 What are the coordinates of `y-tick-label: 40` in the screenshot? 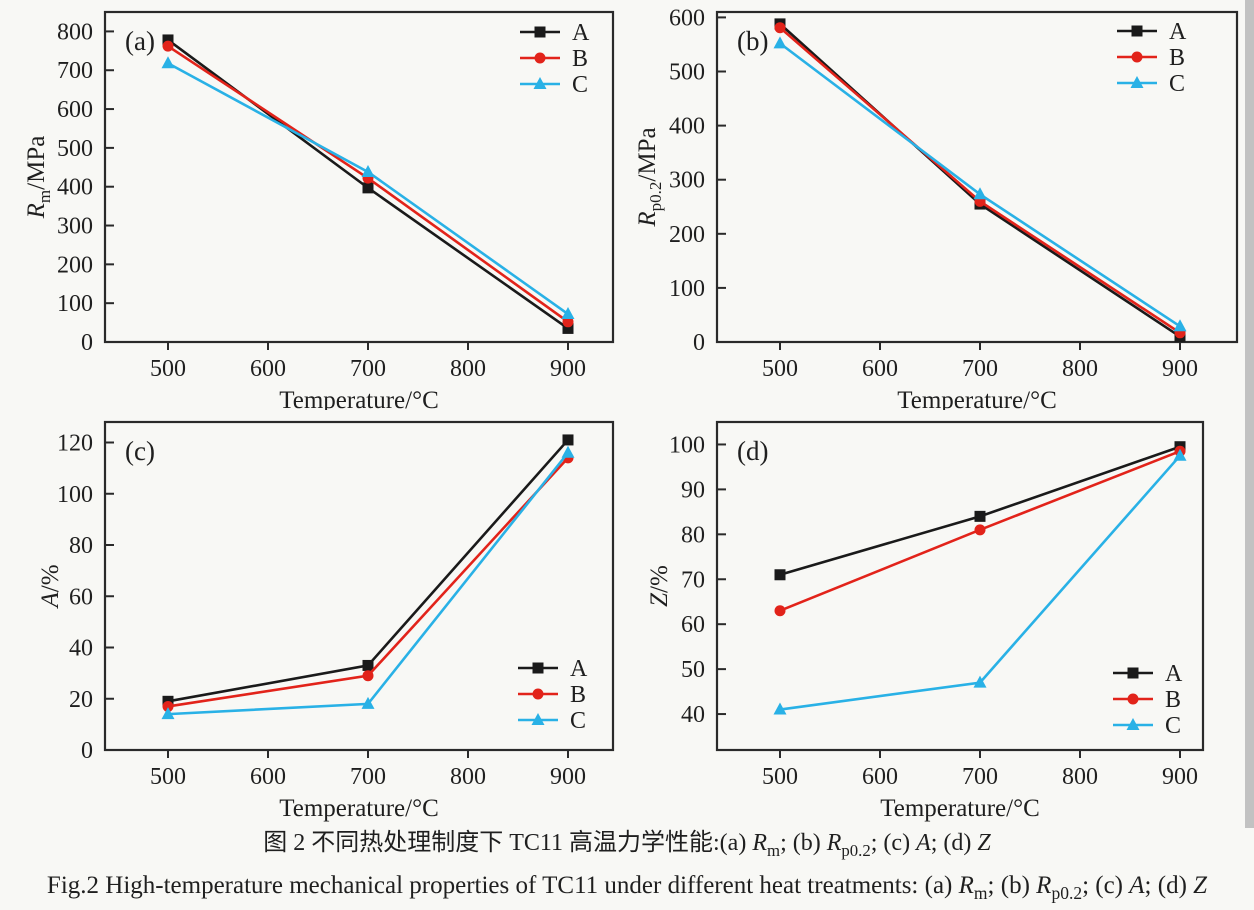 It's located at (693, 715).